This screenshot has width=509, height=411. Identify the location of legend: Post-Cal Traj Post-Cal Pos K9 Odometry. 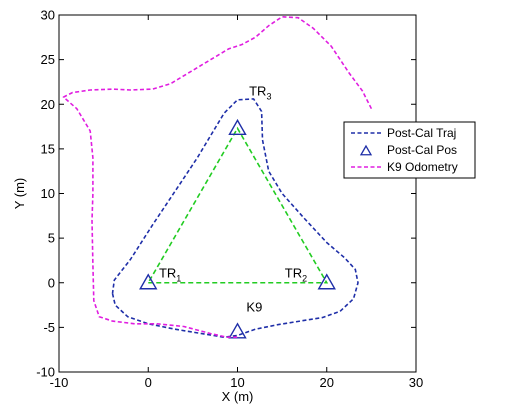
(409, 150).